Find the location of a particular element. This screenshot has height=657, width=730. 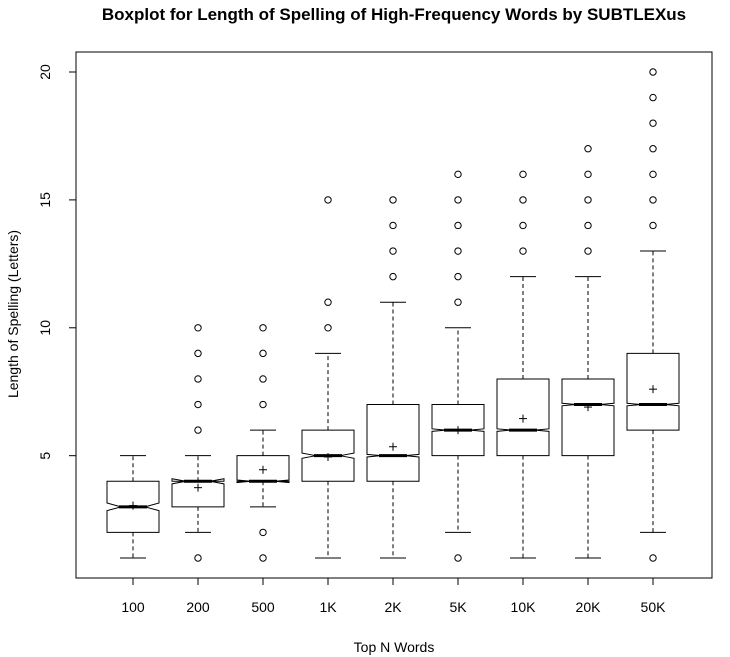

x-tick-label: 10K is located at coordinates (524, 607).